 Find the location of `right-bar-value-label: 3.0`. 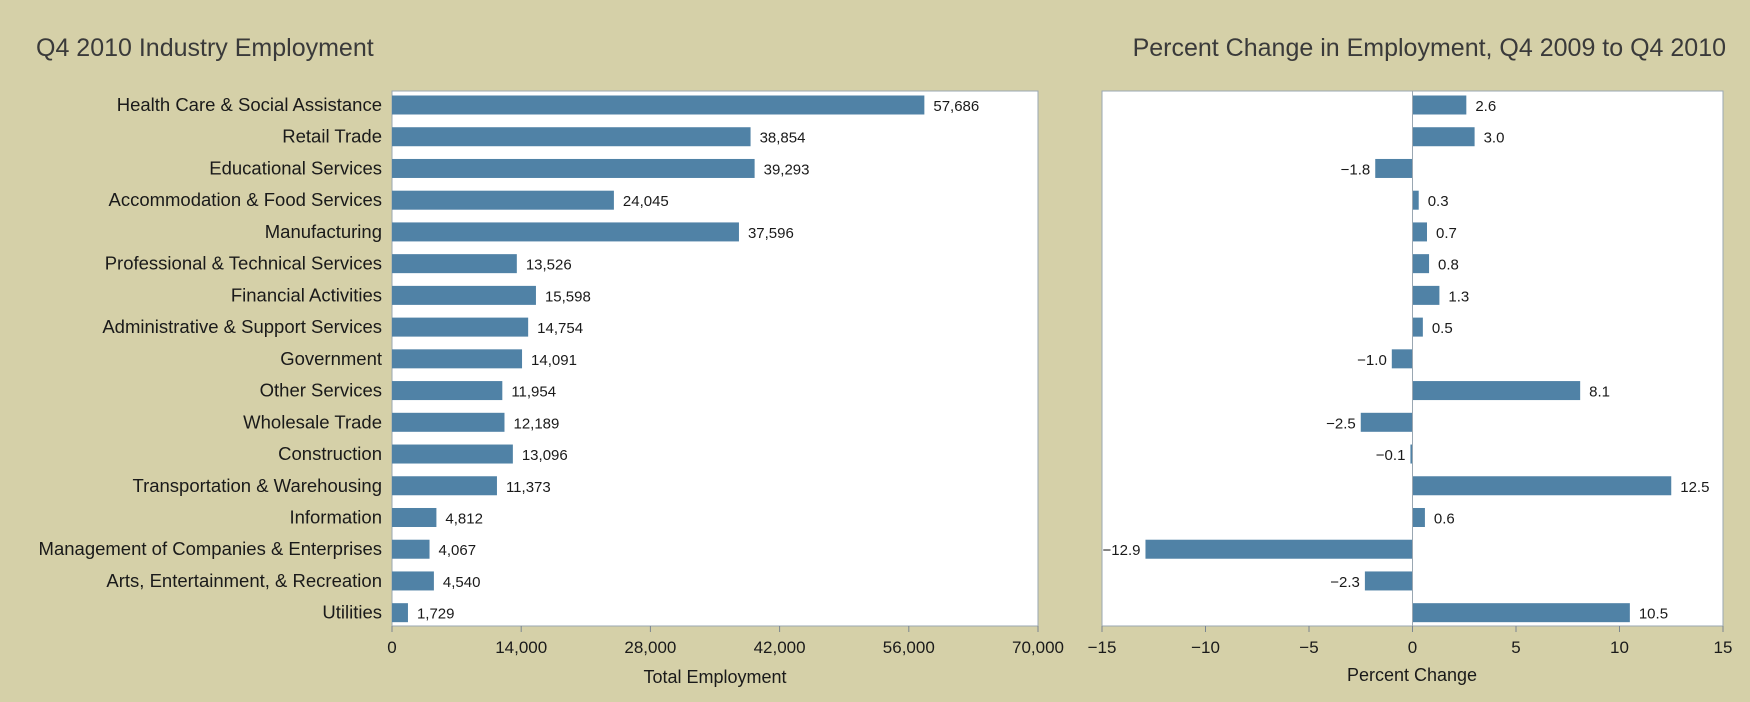

right-bar-value-label: 3.0 is located at coordinates (1494, 138).